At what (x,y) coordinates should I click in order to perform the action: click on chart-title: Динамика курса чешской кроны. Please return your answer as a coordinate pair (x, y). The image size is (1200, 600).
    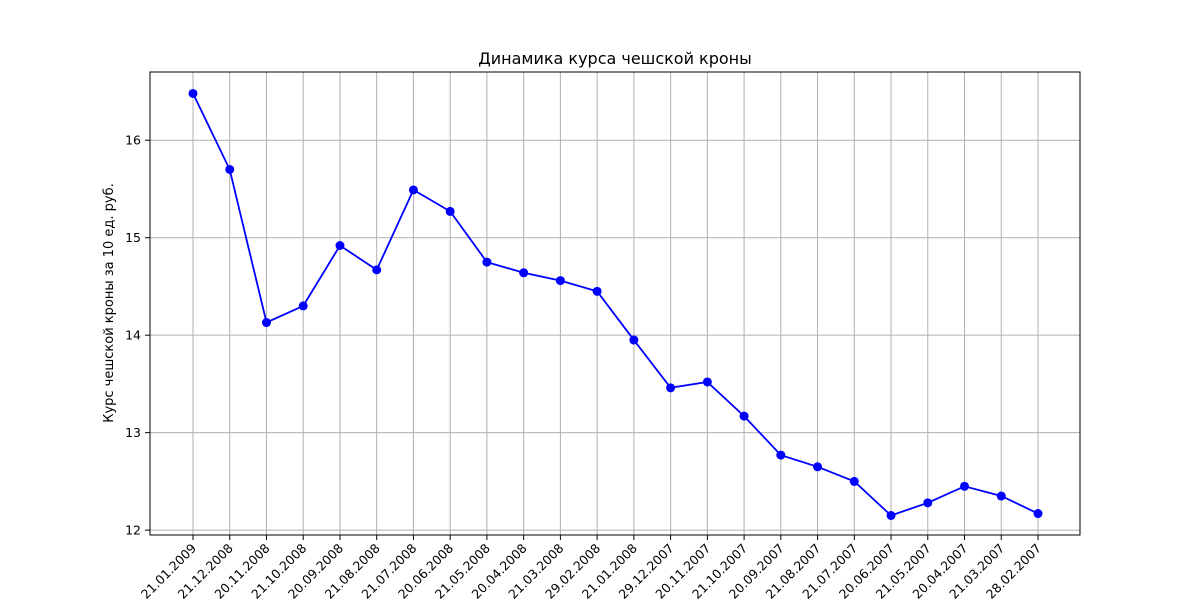
    Looking at the image, I should click on (615, 58).